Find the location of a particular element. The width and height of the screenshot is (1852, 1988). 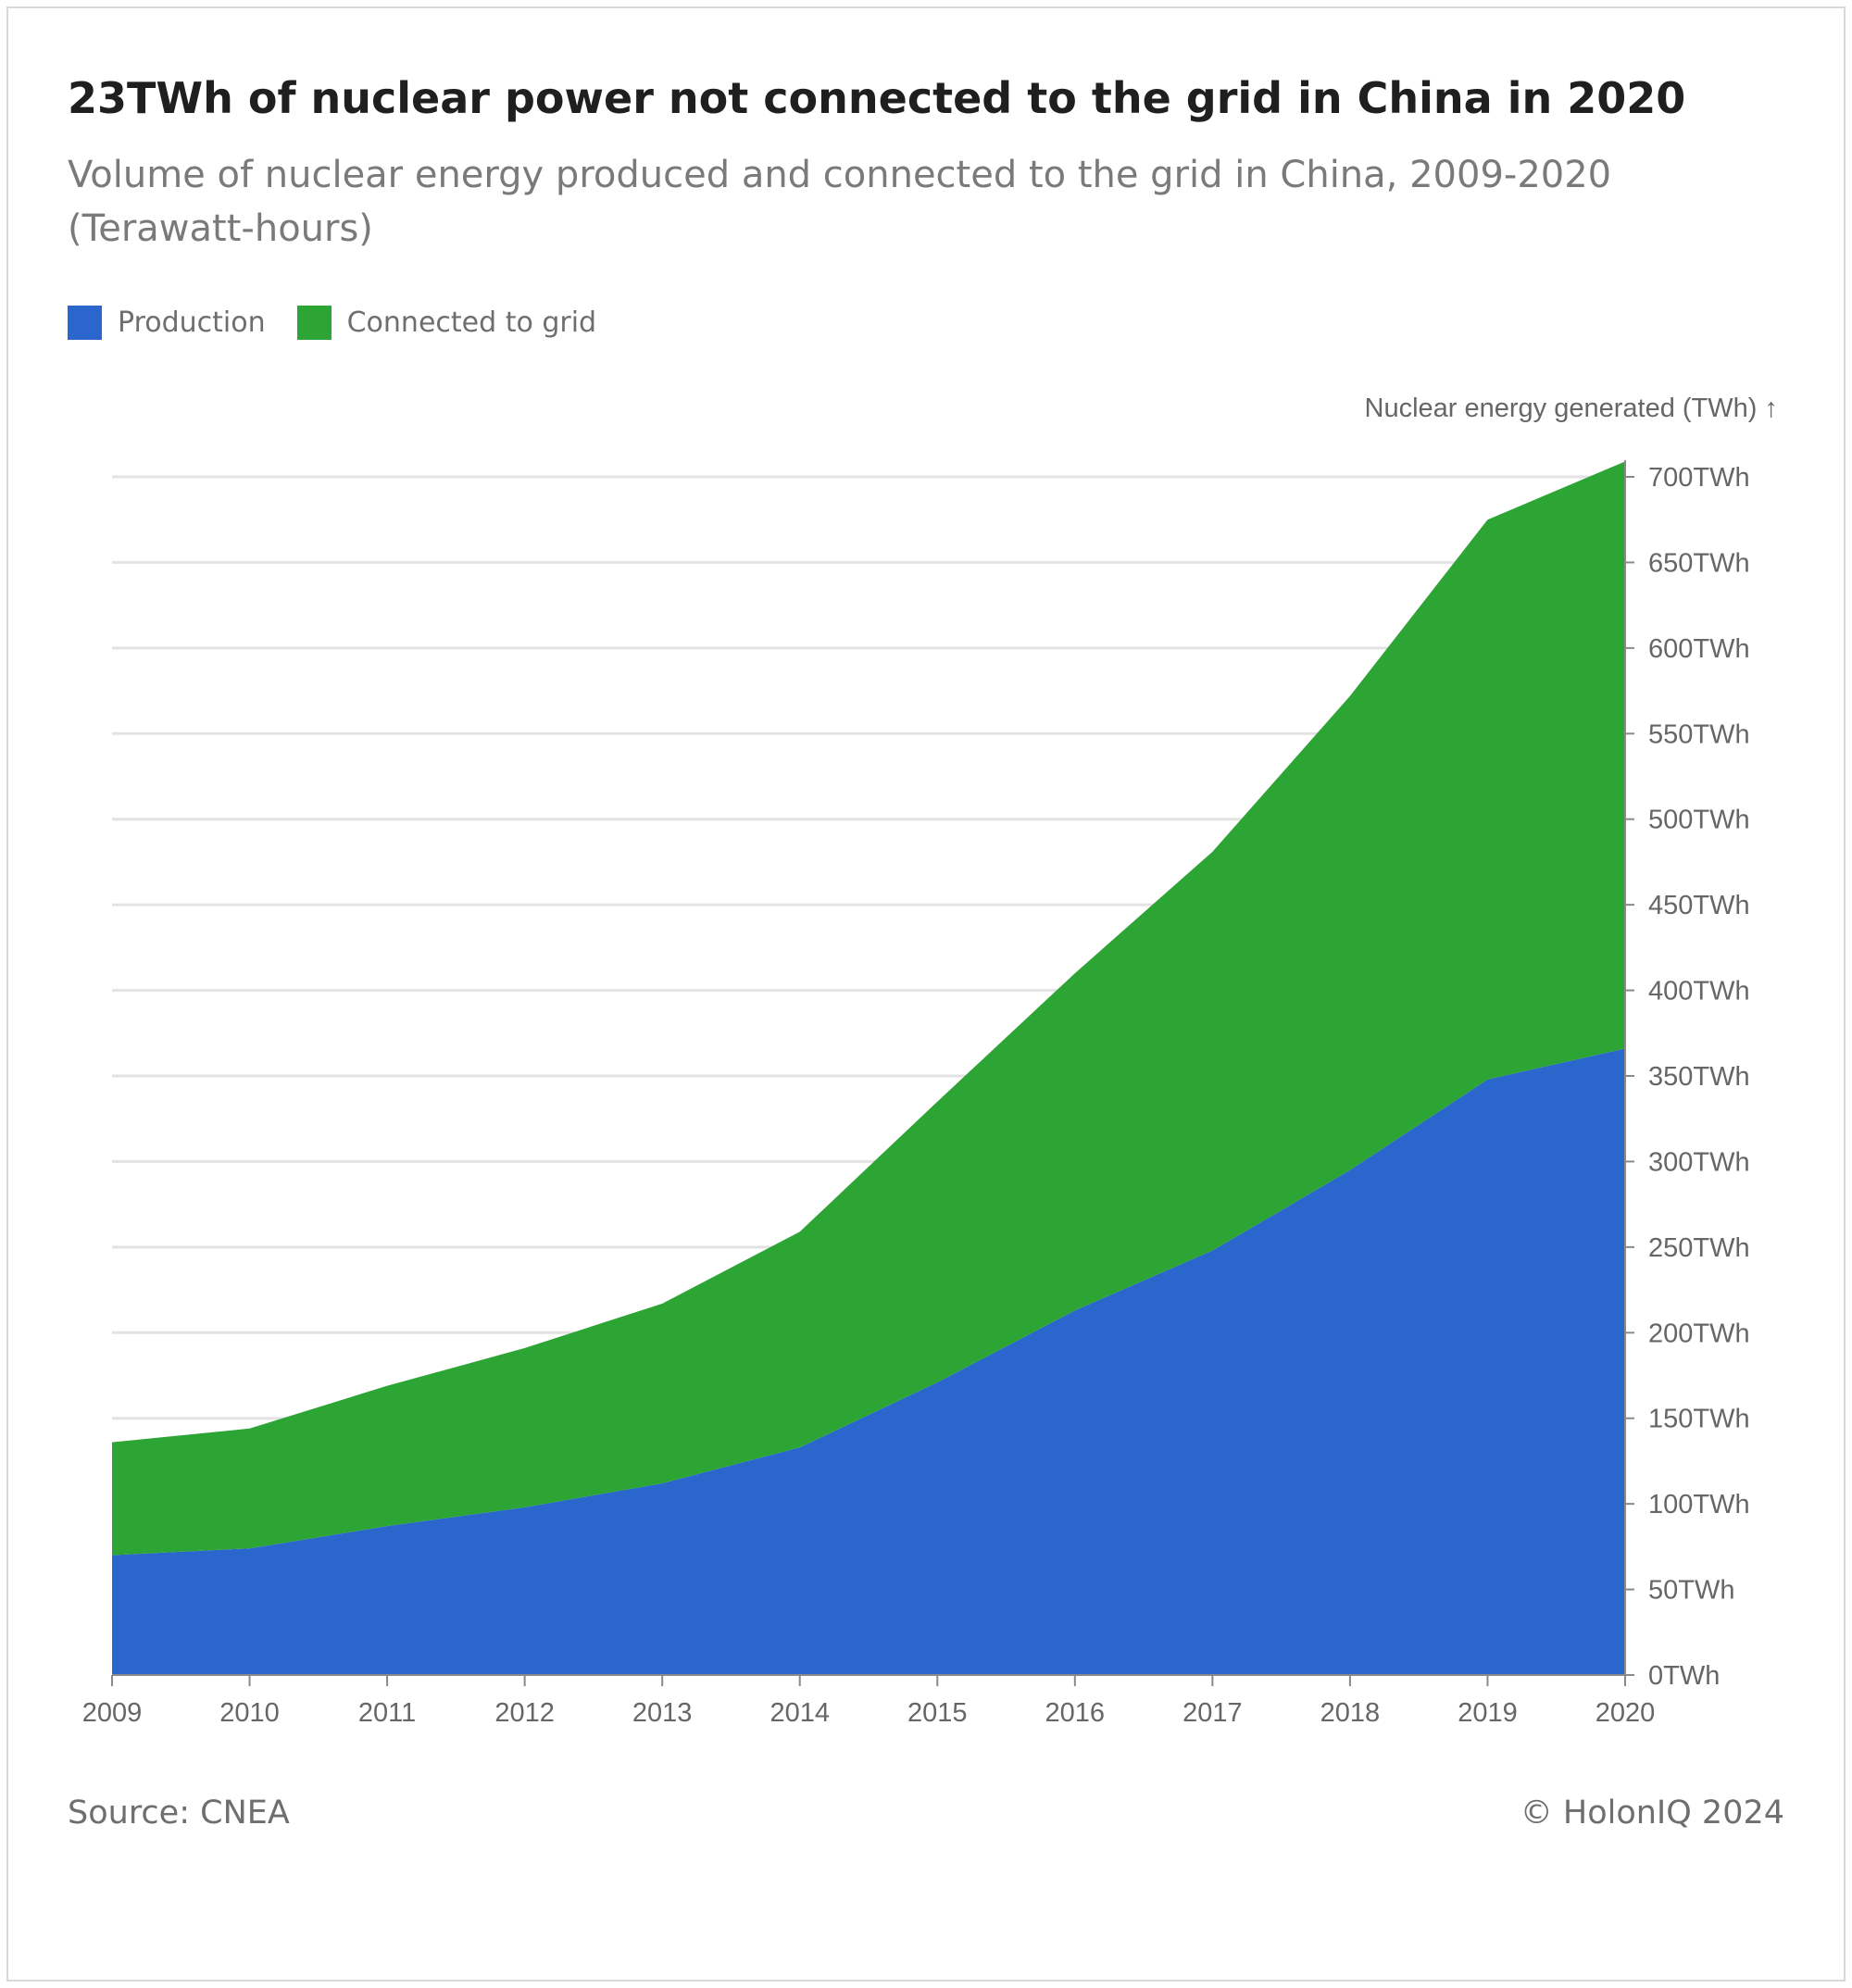

x-tick-label: 2010 is located at coordinates (249, 1713).